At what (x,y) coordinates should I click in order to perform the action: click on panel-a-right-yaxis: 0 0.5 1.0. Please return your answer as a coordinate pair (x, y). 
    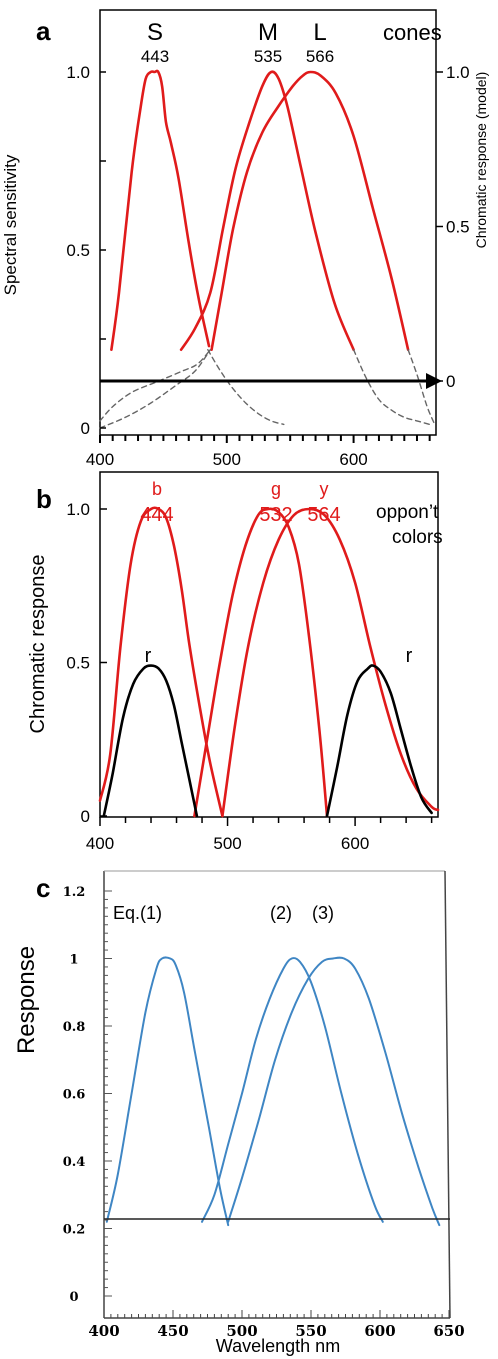
    Looking at the image, I should click on (453, 227).